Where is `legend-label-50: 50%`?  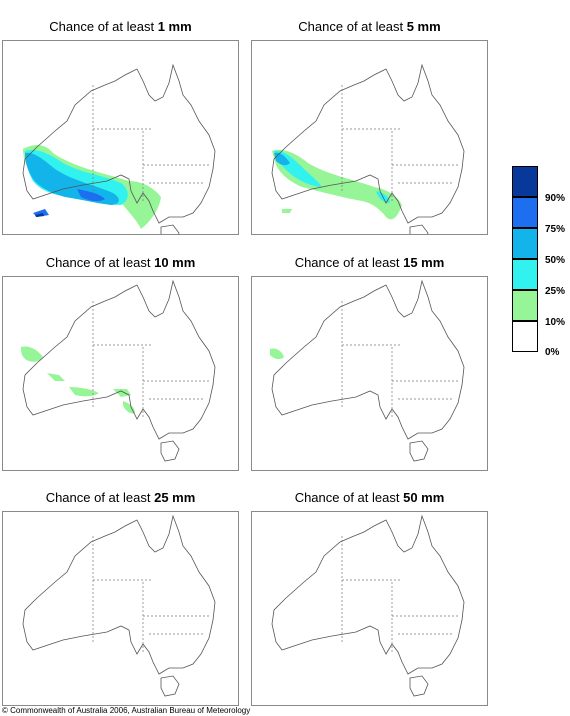 legend-label-50: 50% is located at coordinates (555, 260).